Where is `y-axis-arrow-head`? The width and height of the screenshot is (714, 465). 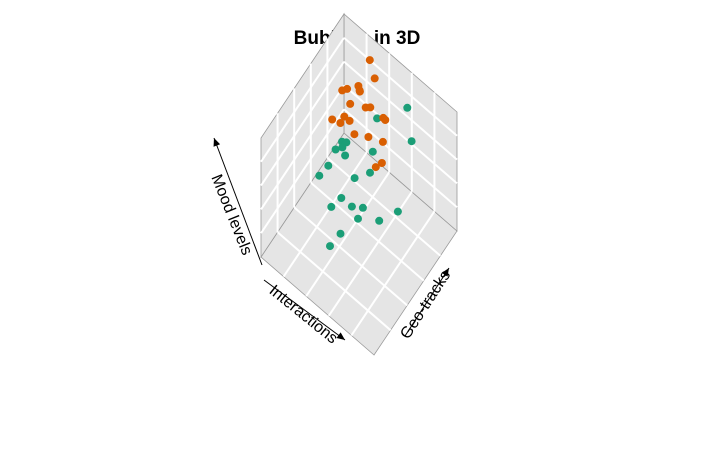
y-axis-arrow-head is located at coordinates (445, 272).